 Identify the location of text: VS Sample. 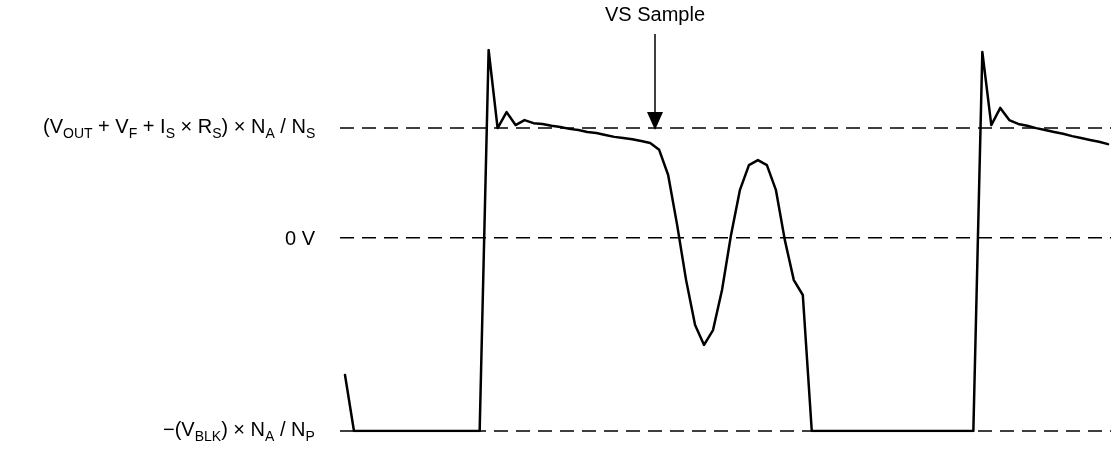
(655, 14).